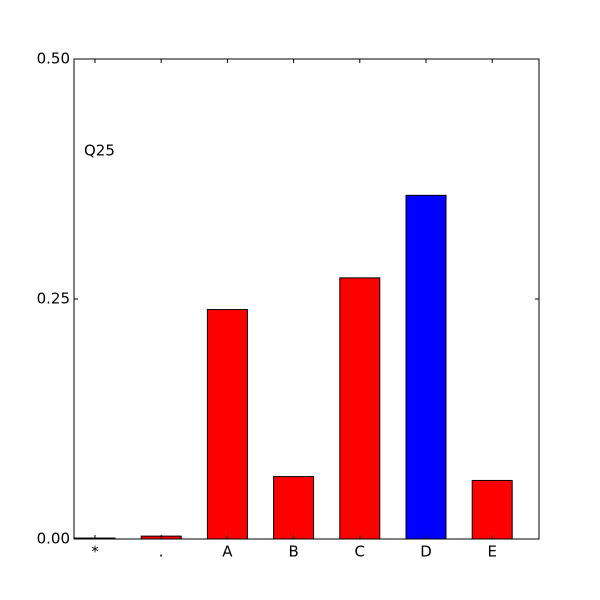 The image size is (600, 600). What do you see at coordinates (426, 552) in the screenshot?
I see `x-tick-label: D` at bounding box center [426, 552].